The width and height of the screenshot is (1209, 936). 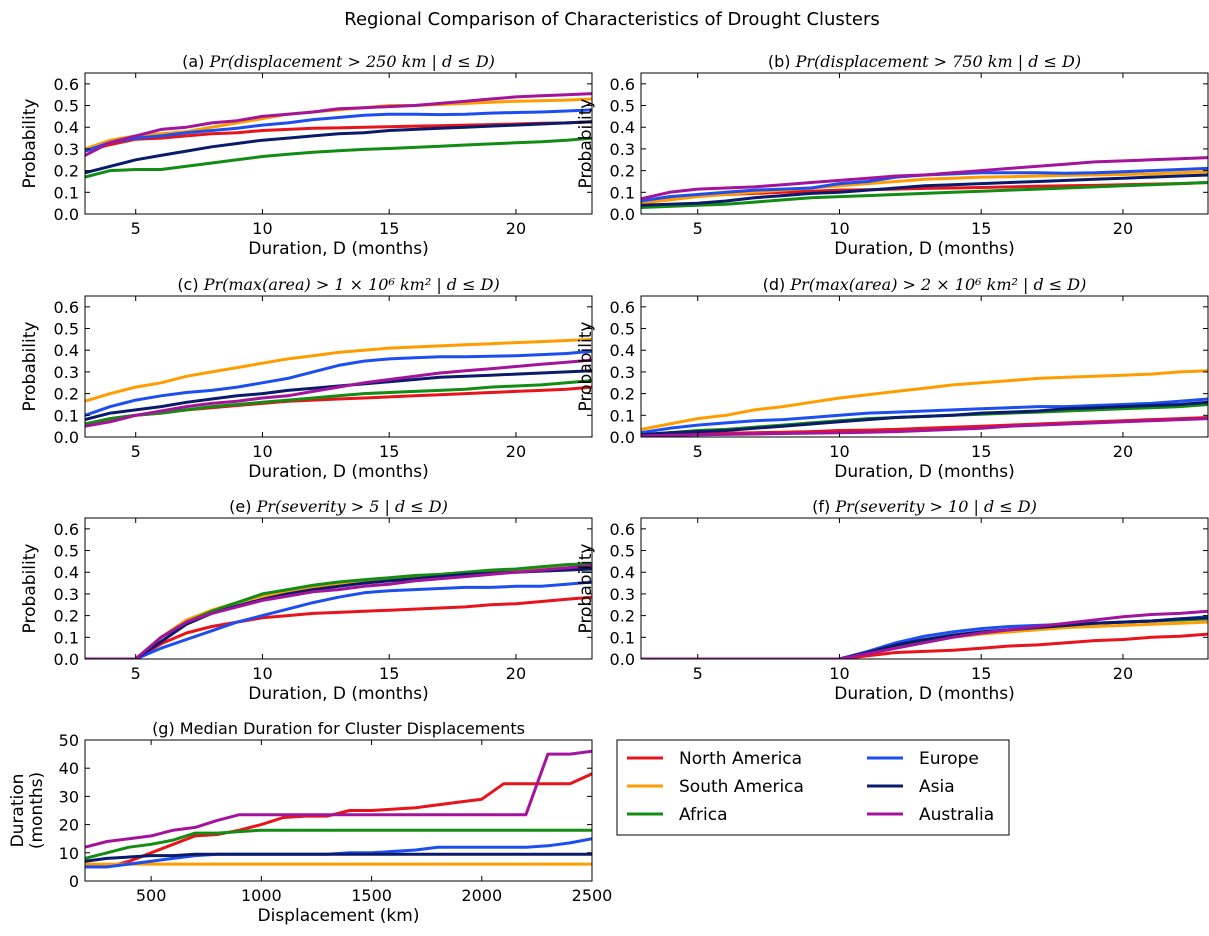 What do you see at coordinates (69, 768) in the screenshot?
I see `y-tick-label-g: 40` at bounding box center [69, 768].